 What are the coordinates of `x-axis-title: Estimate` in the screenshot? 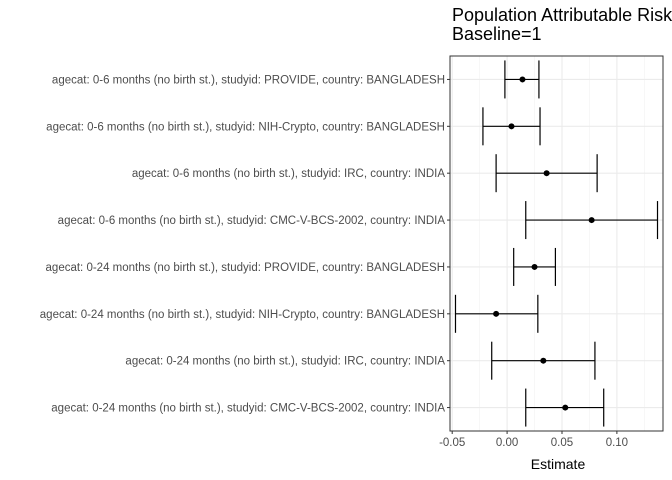 It's located at (558, 464).